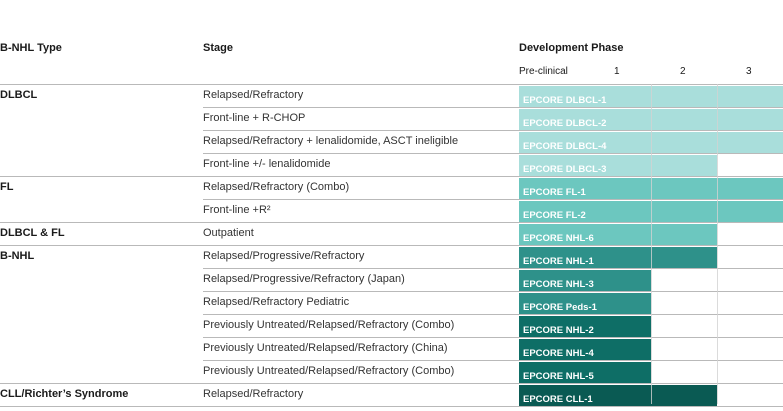 This screenshot has width=783, height=411. I want to click on trial-progress-bar: EPCORE DLBCL-3, so click(618, 165).